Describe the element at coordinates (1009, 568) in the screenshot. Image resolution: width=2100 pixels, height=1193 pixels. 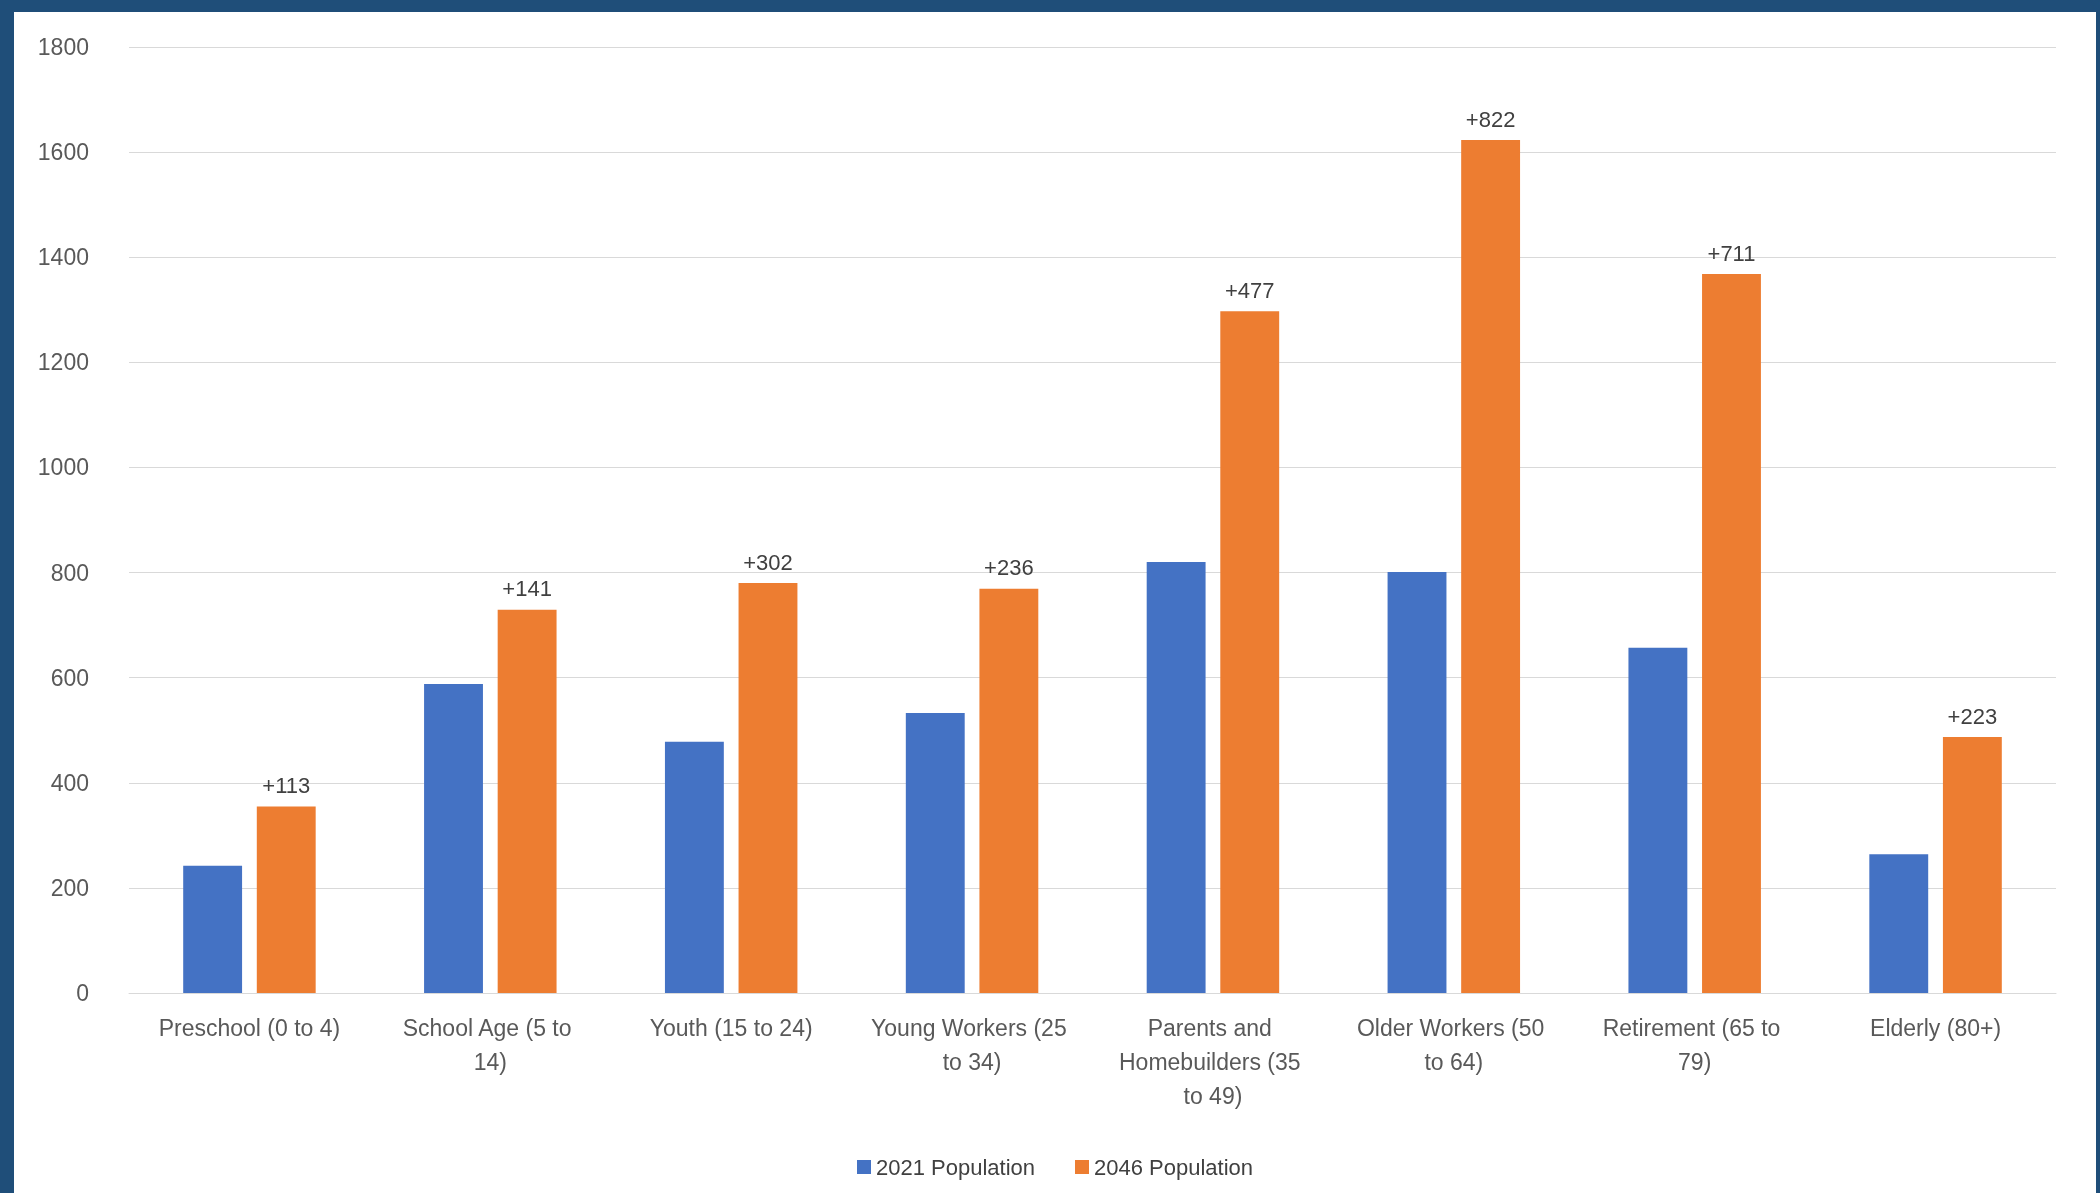
I see `annotation: +236` at that location.